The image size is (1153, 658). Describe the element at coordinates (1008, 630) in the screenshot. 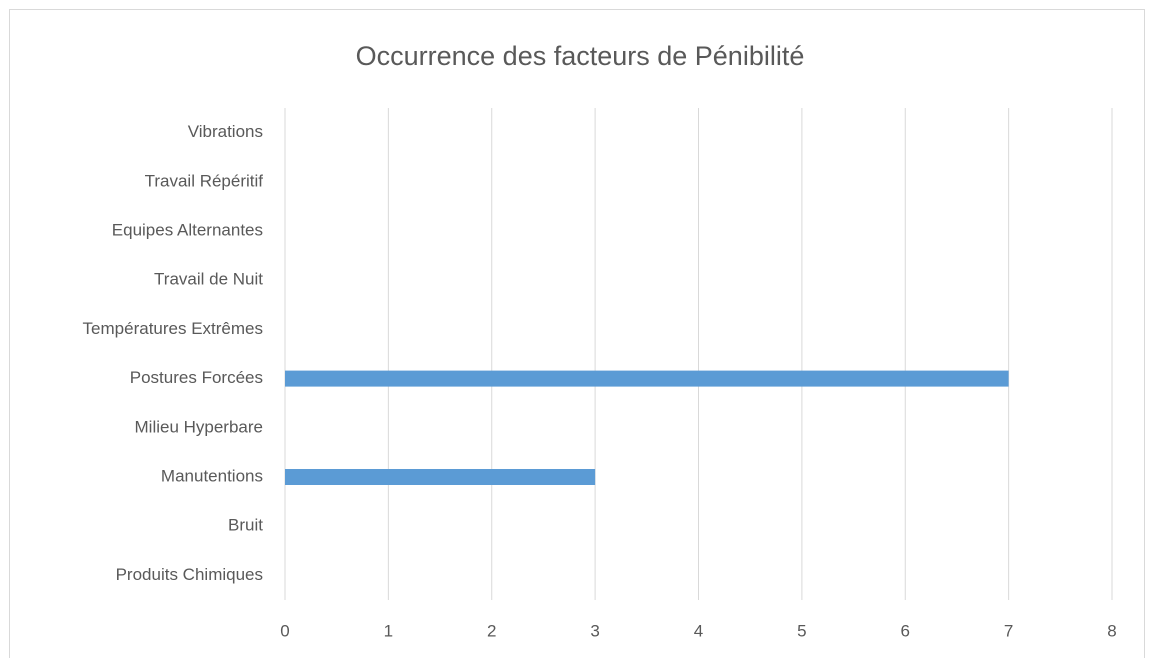

I see `x-tick-label: 7` at that location.